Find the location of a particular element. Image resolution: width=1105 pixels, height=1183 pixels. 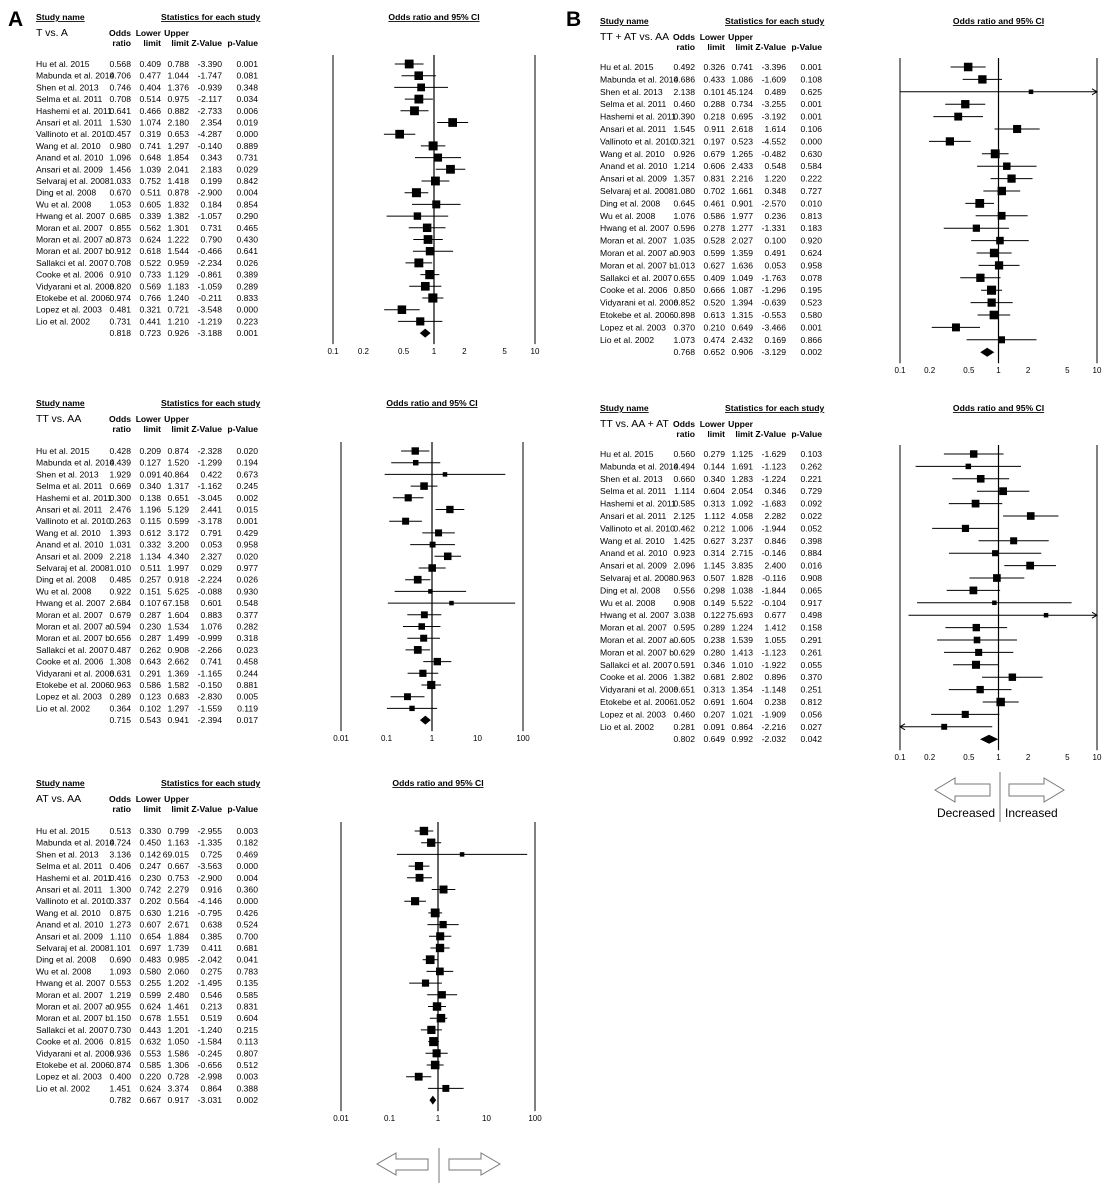

odds-ratio-value: 1.013 is located at coordinates (684, 265).